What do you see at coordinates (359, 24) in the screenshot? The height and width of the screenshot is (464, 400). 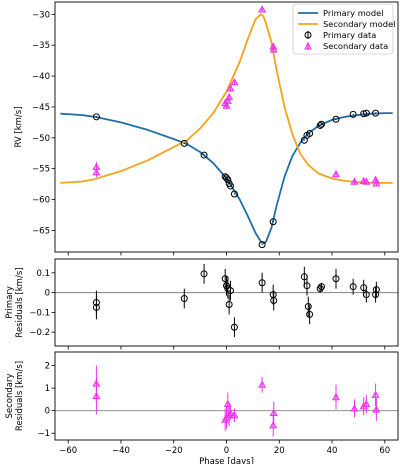 I see `legend-secondary-model: Secondary model` at bounding box center [359, 24].